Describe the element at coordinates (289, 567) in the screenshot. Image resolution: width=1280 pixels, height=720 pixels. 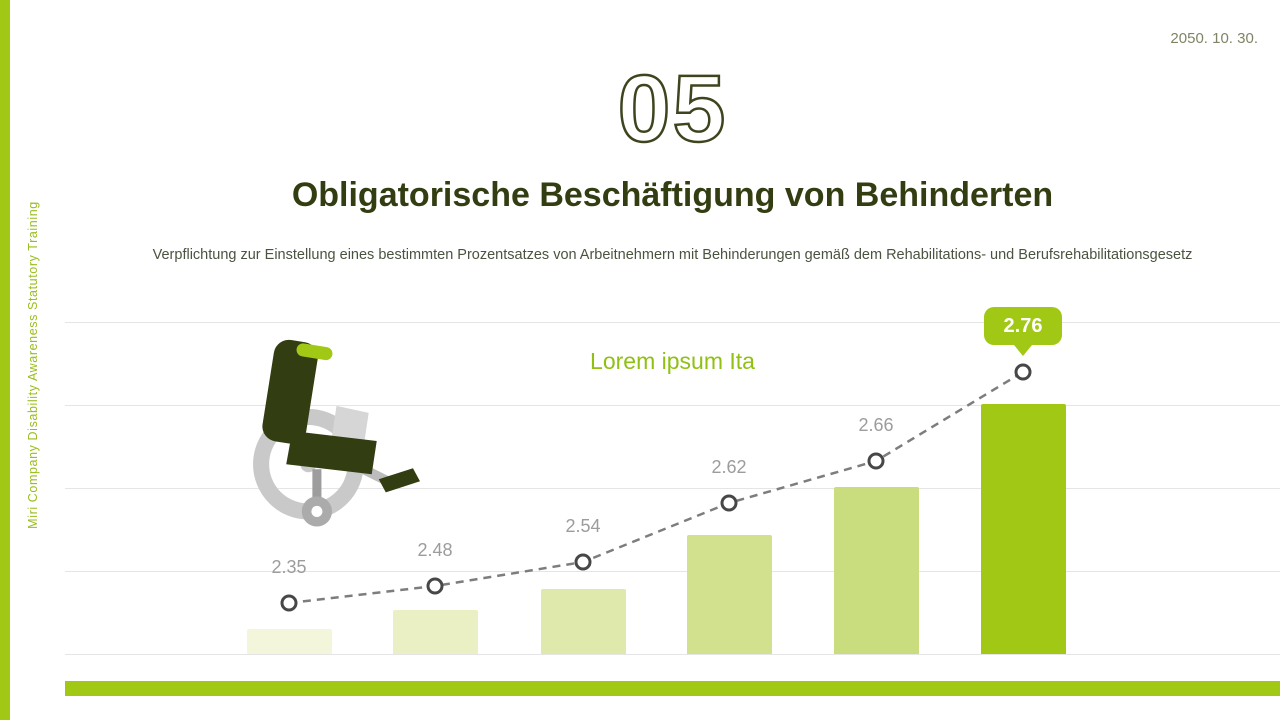
I see `point-label-1: 2.35` at that location.